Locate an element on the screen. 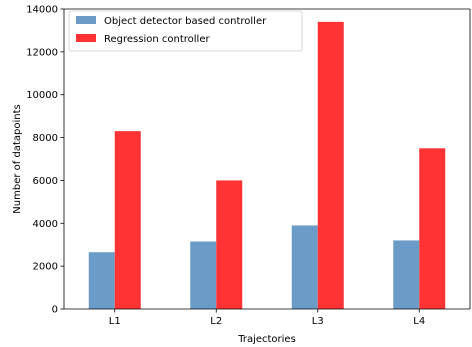  bar-object-detector-L1 is located at coordinates (101, 280).